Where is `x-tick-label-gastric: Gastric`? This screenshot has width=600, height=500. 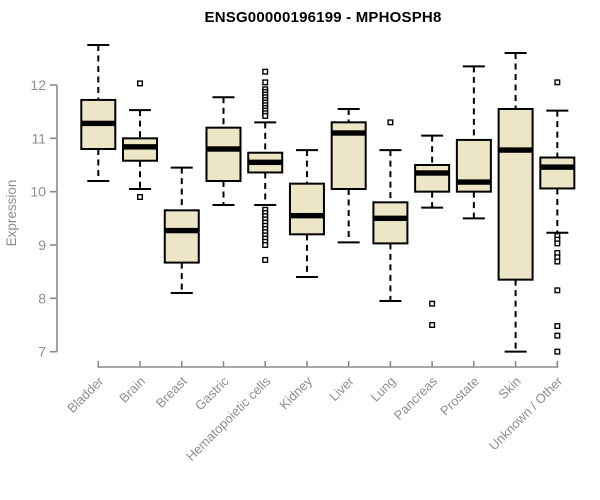 x-tick-label-gastric: Gastric is located at coordinates (212, 393).